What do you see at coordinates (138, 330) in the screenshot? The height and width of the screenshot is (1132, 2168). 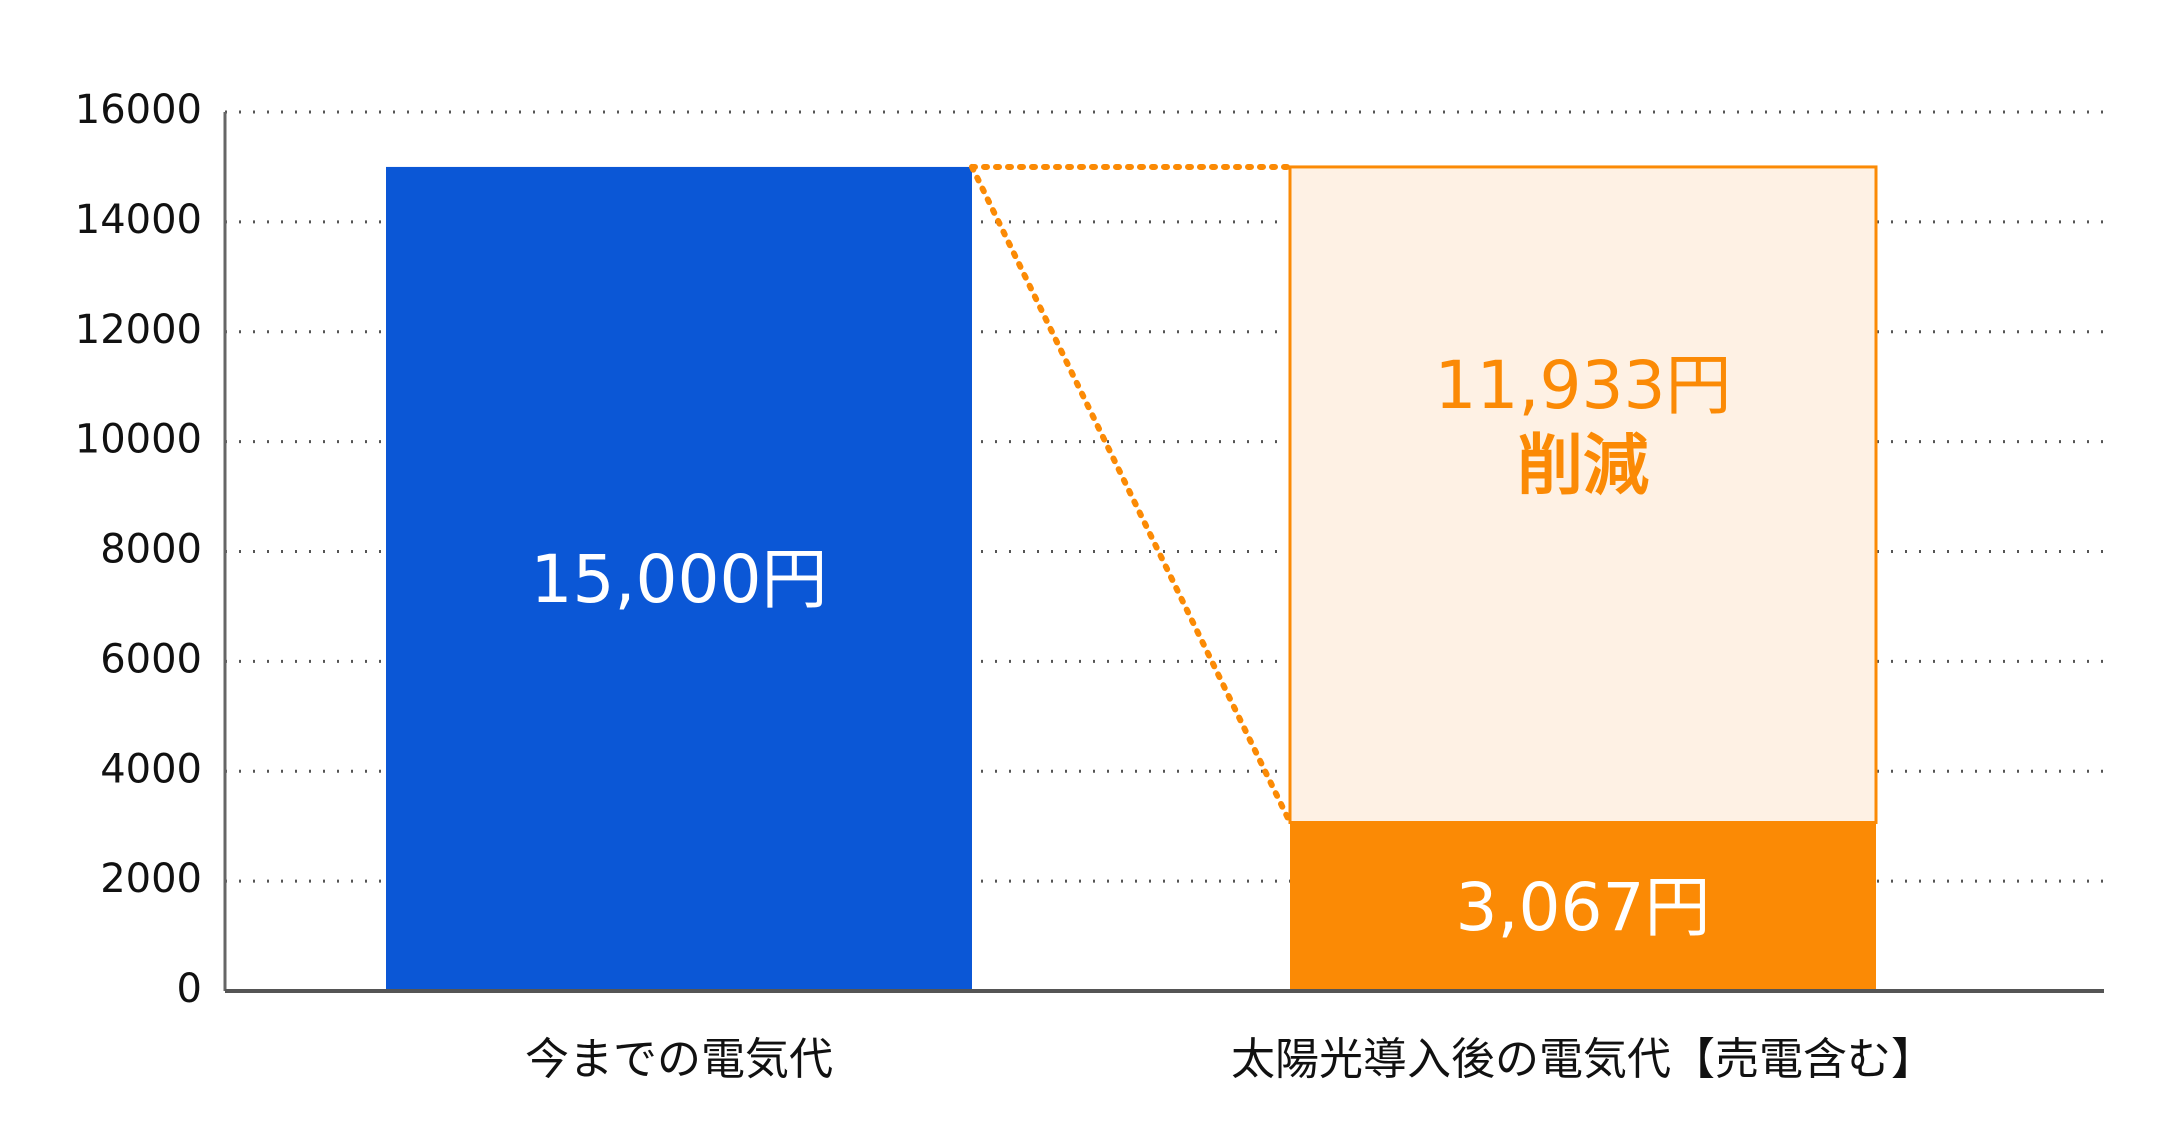 I see `y-tick-label: 12000` at bounding box center [138, 330].